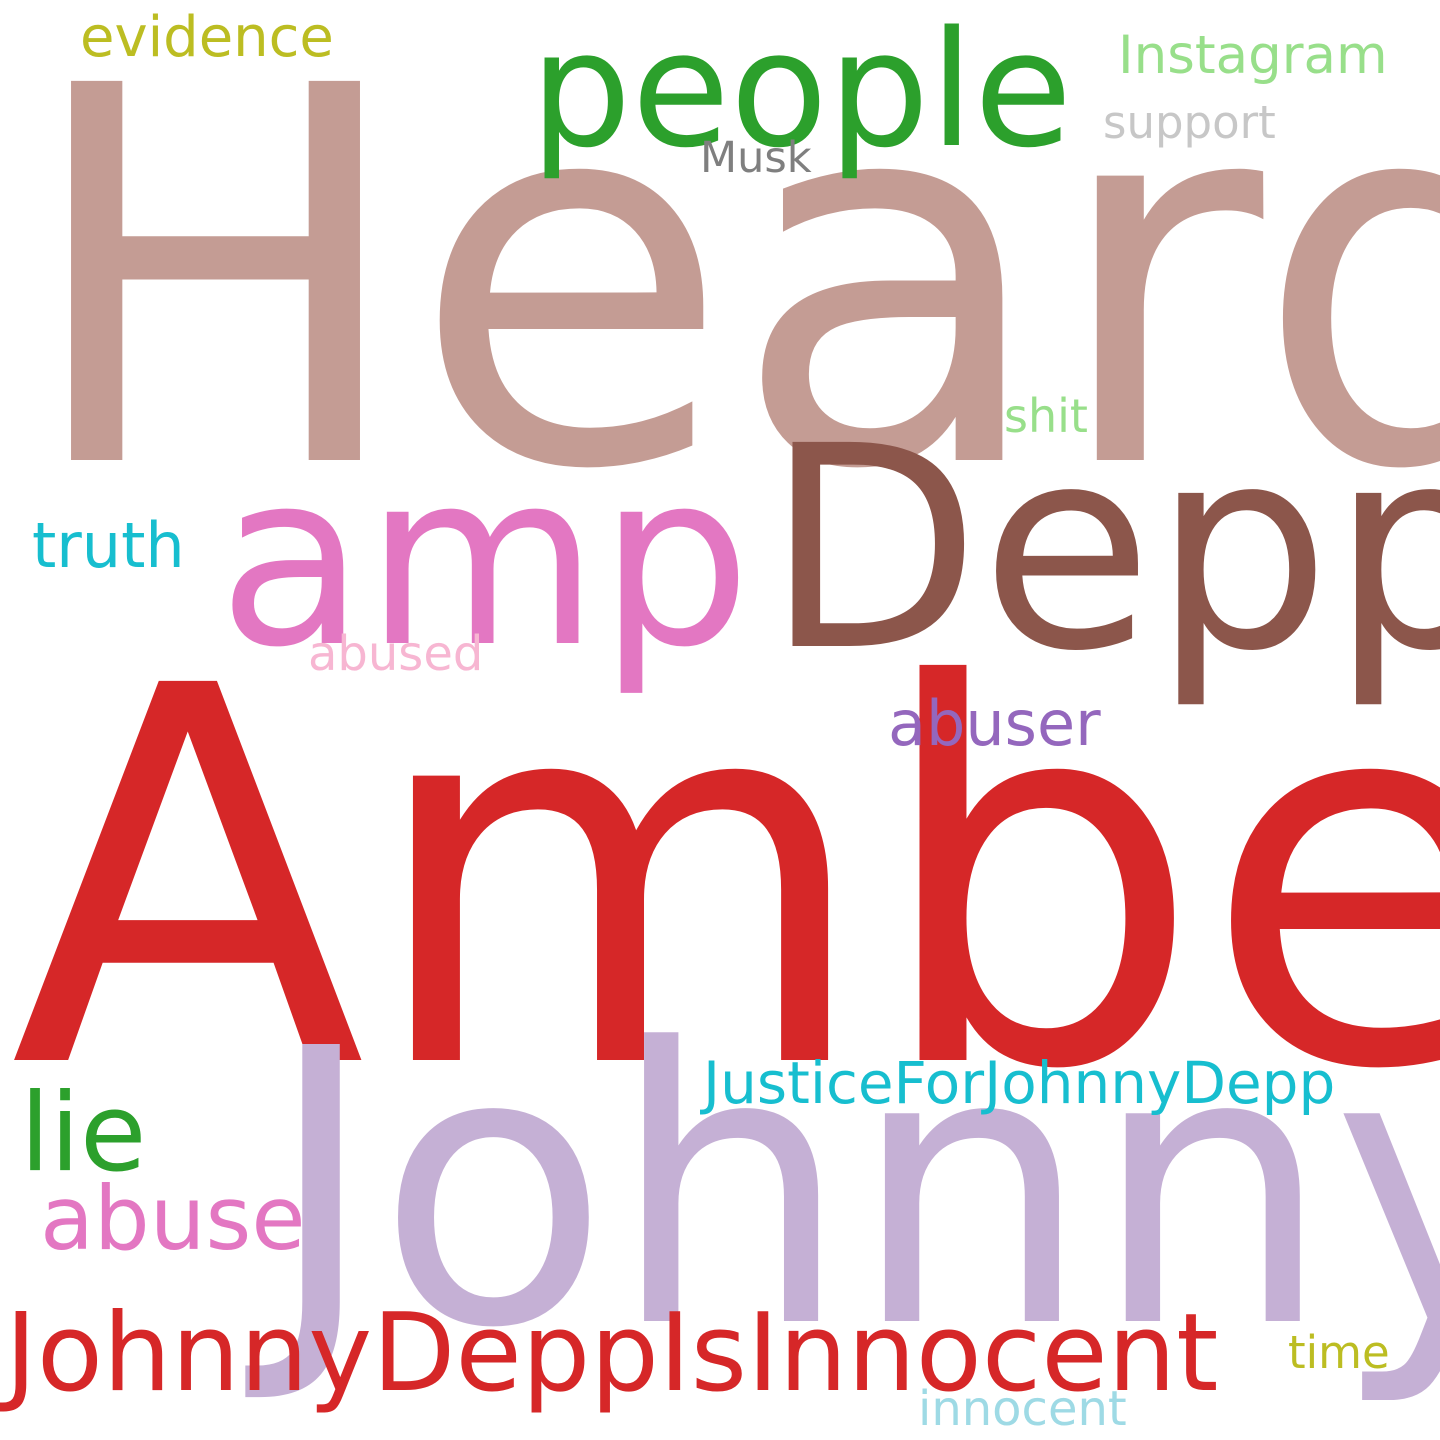  I want to click on word-lie: lie, so click(83, 1133).